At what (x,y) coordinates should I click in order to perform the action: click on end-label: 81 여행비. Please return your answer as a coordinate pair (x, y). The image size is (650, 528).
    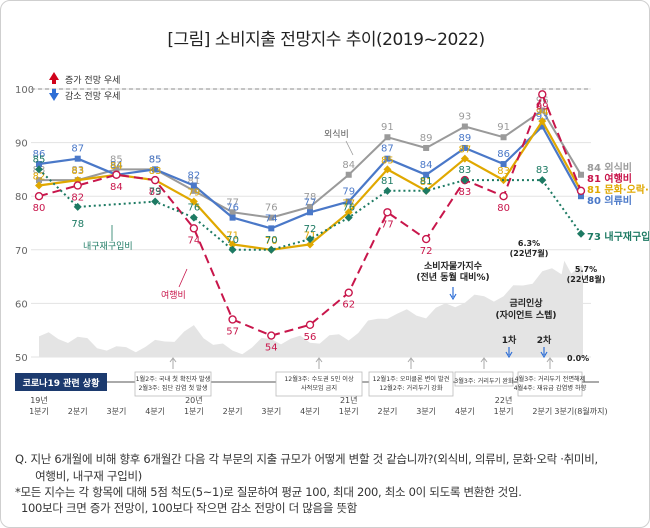
    Looking at the image, I should click on (609, 178).